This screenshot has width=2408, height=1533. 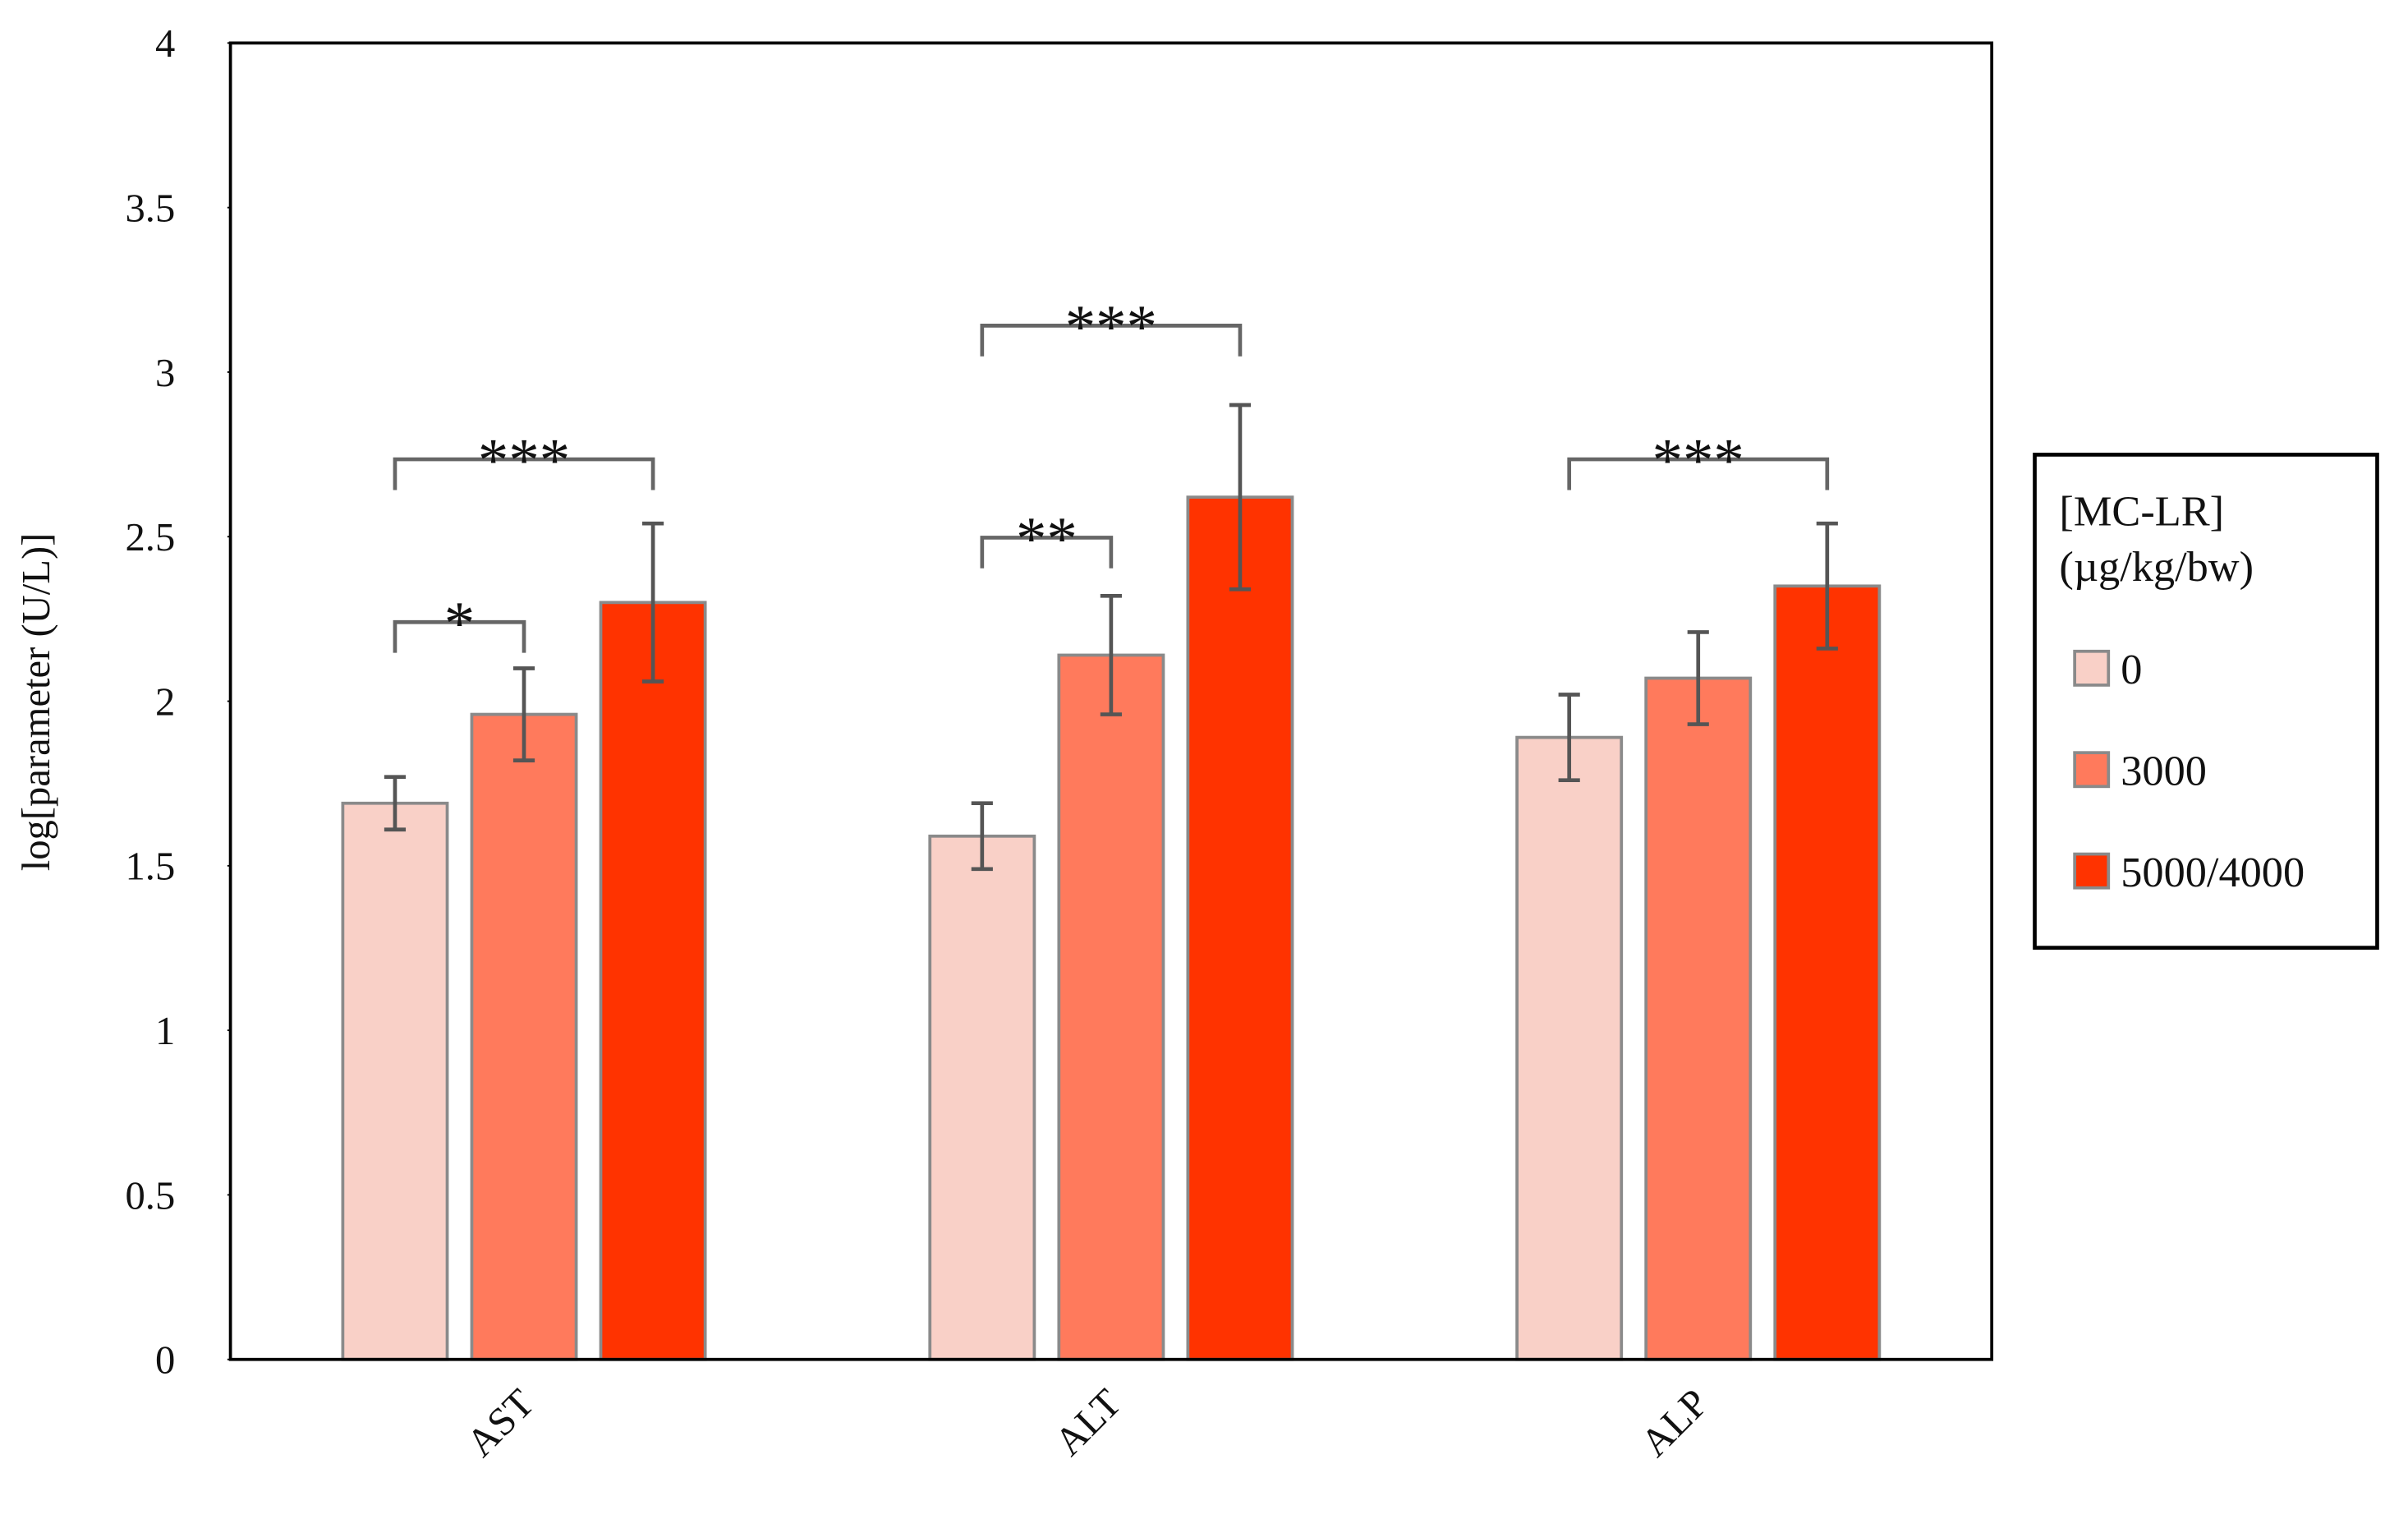 I want to click on x-tick-label: AST, so click(x=500, y=1422).